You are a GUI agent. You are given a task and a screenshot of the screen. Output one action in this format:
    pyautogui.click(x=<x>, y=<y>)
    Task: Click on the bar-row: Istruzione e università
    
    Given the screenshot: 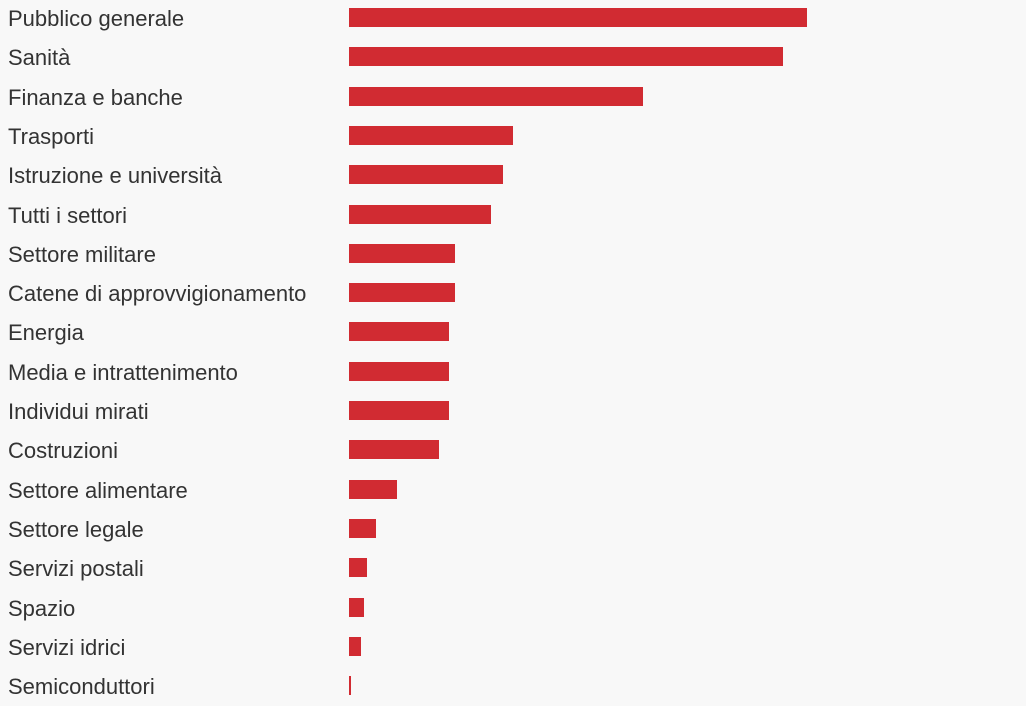 What is the action you would take?
    pyautogui.click(x=513, y=175)
    